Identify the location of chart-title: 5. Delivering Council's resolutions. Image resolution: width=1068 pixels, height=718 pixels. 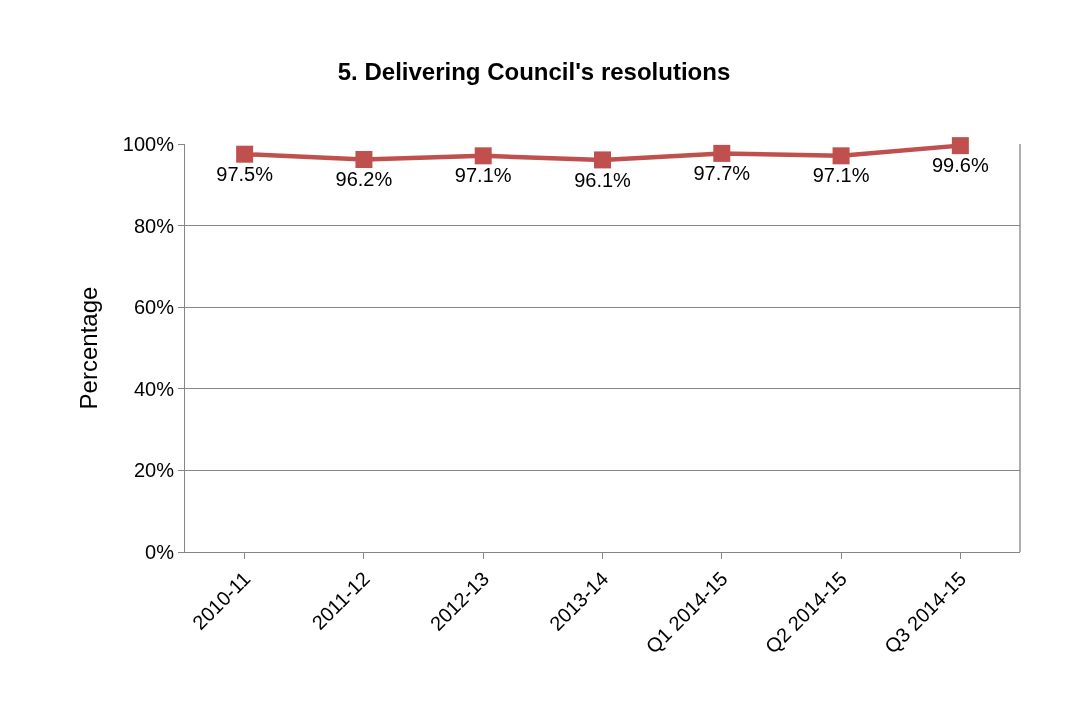
(534, 72).